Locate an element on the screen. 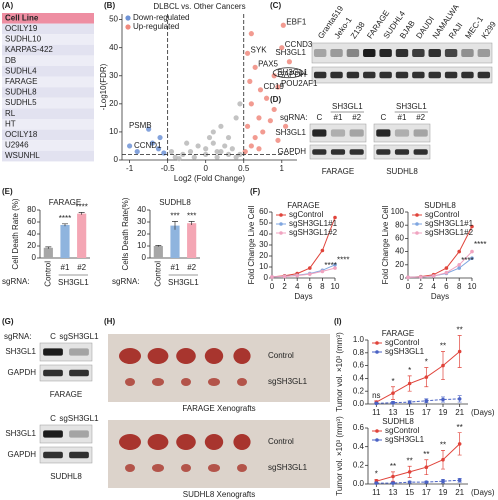 This screenshot has height=500, width=498. x-tick-label: 15 is located at coordinates (409, 412).